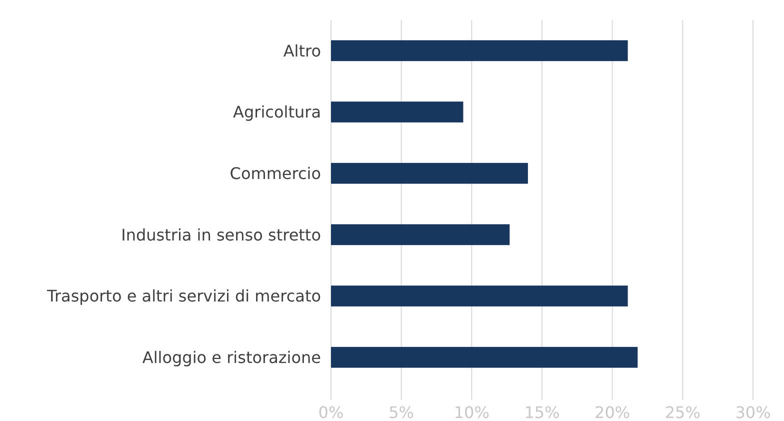 This screenshot has width=784, height=421. I want to click on y-tick-label: Industria in senso stretto, so click(221, 234).